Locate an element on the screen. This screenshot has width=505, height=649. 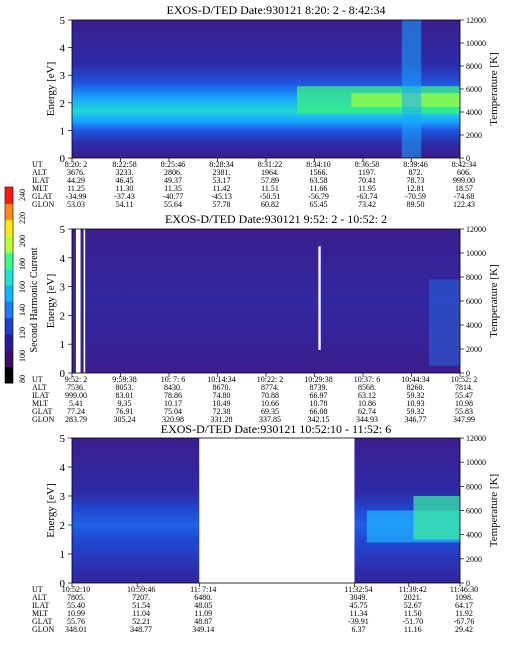
orbit-table-cell: 44.29 is located at coordinates (76, 180).